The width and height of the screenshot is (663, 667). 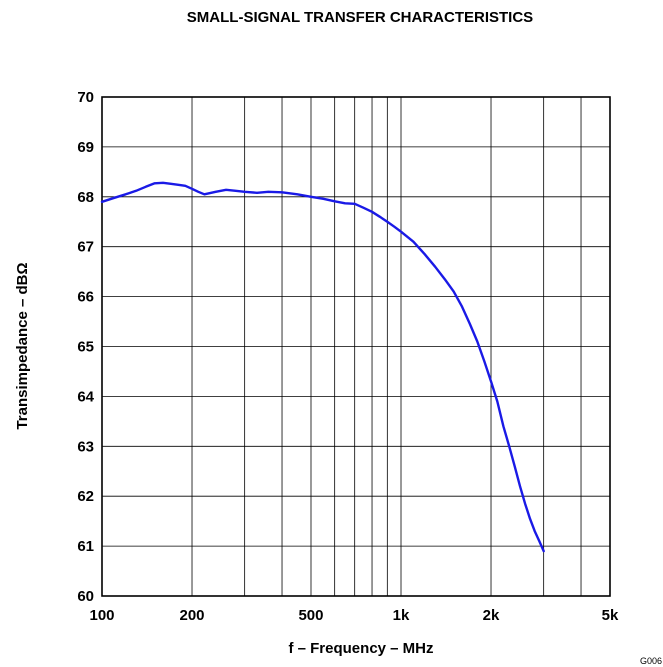 What do you see at coordinates (360, 17) in the screenshot?
I see `chart-title: SMALL-SIGNAL TRANSFER CHARACTERISTICS` at bounding box center [360, 17].